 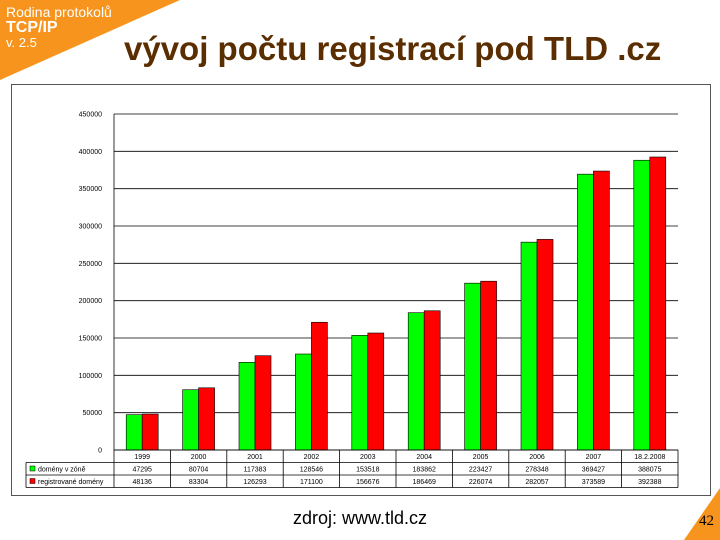 I want to click on data-label: 282057, so click(x=536, y=482).